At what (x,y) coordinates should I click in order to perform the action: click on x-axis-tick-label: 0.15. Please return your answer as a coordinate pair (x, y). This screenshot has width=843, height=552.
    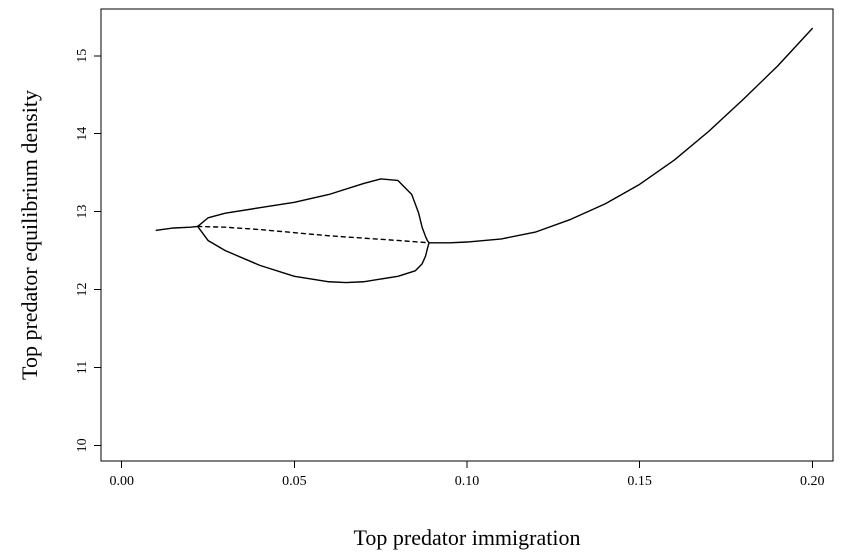
    Looking at the image, I should click on (639, 481).